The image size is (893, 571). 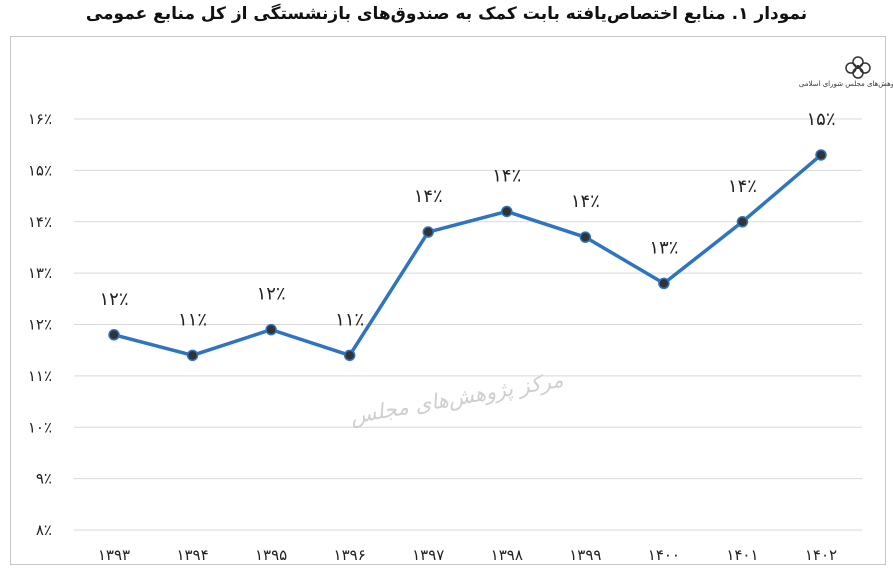 I want to click on x-tick-label: ۱۳۹۷, so click(x=428, y=555).